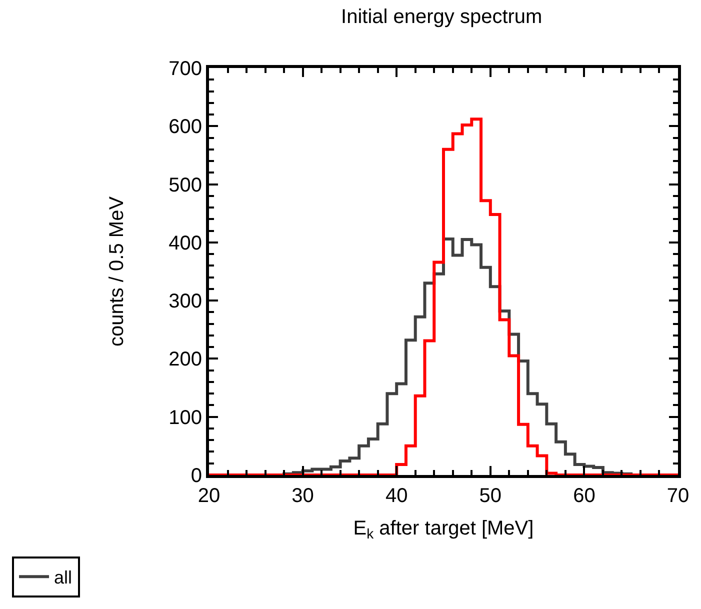 This screenshot has height=609, width=701. I want to click on x-tick-label: 50, so click(490, 496).